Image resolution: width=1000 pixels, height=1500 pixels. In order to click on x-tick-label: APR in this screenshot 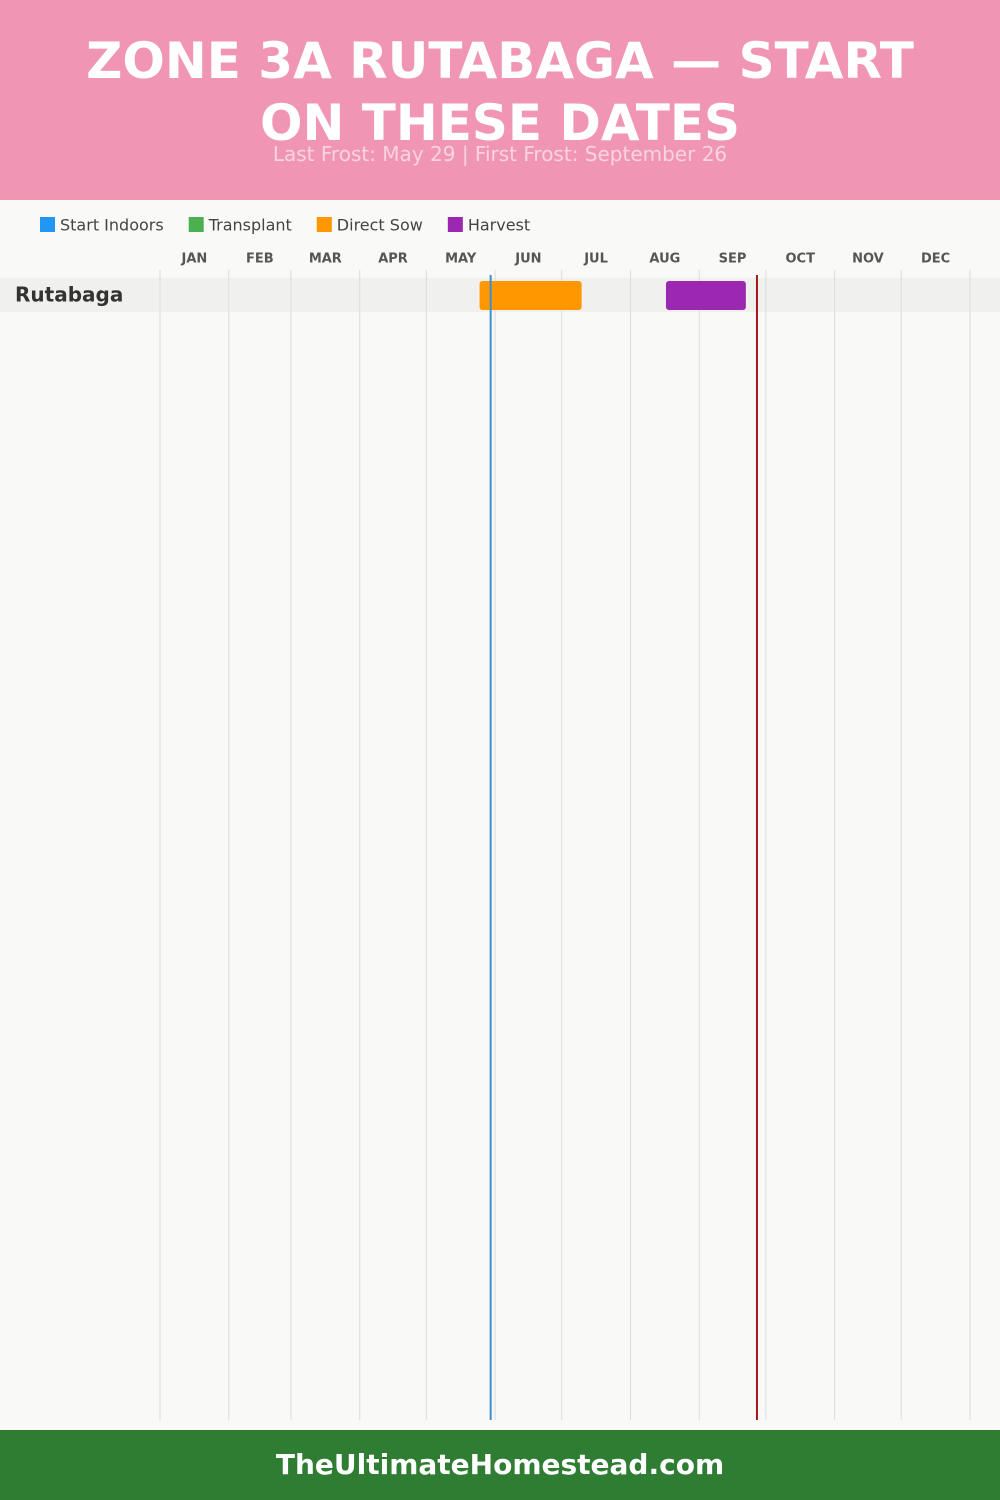, I will do `click(393, 259)`.